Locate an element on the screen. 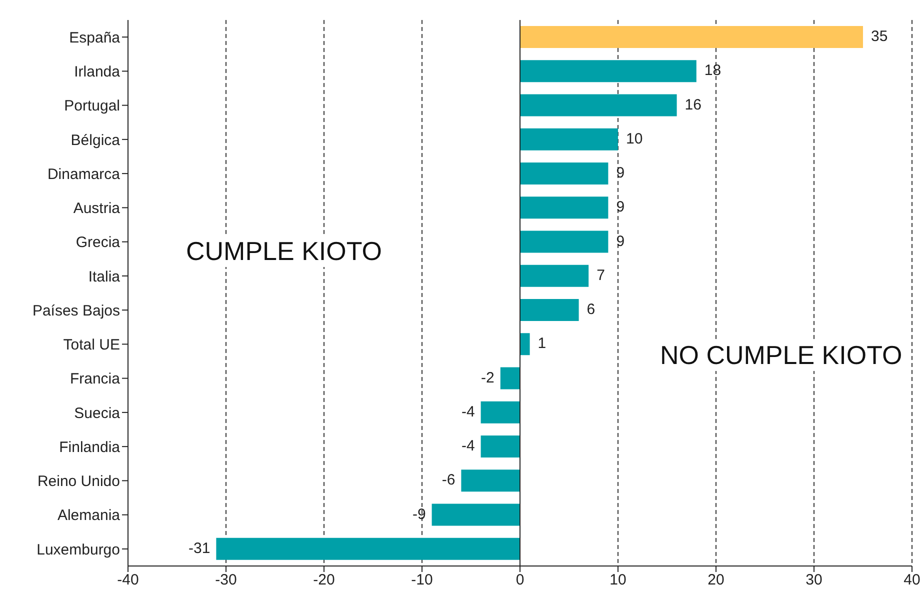  y-tick-label: Total UE is located at coordinates (91, 345).